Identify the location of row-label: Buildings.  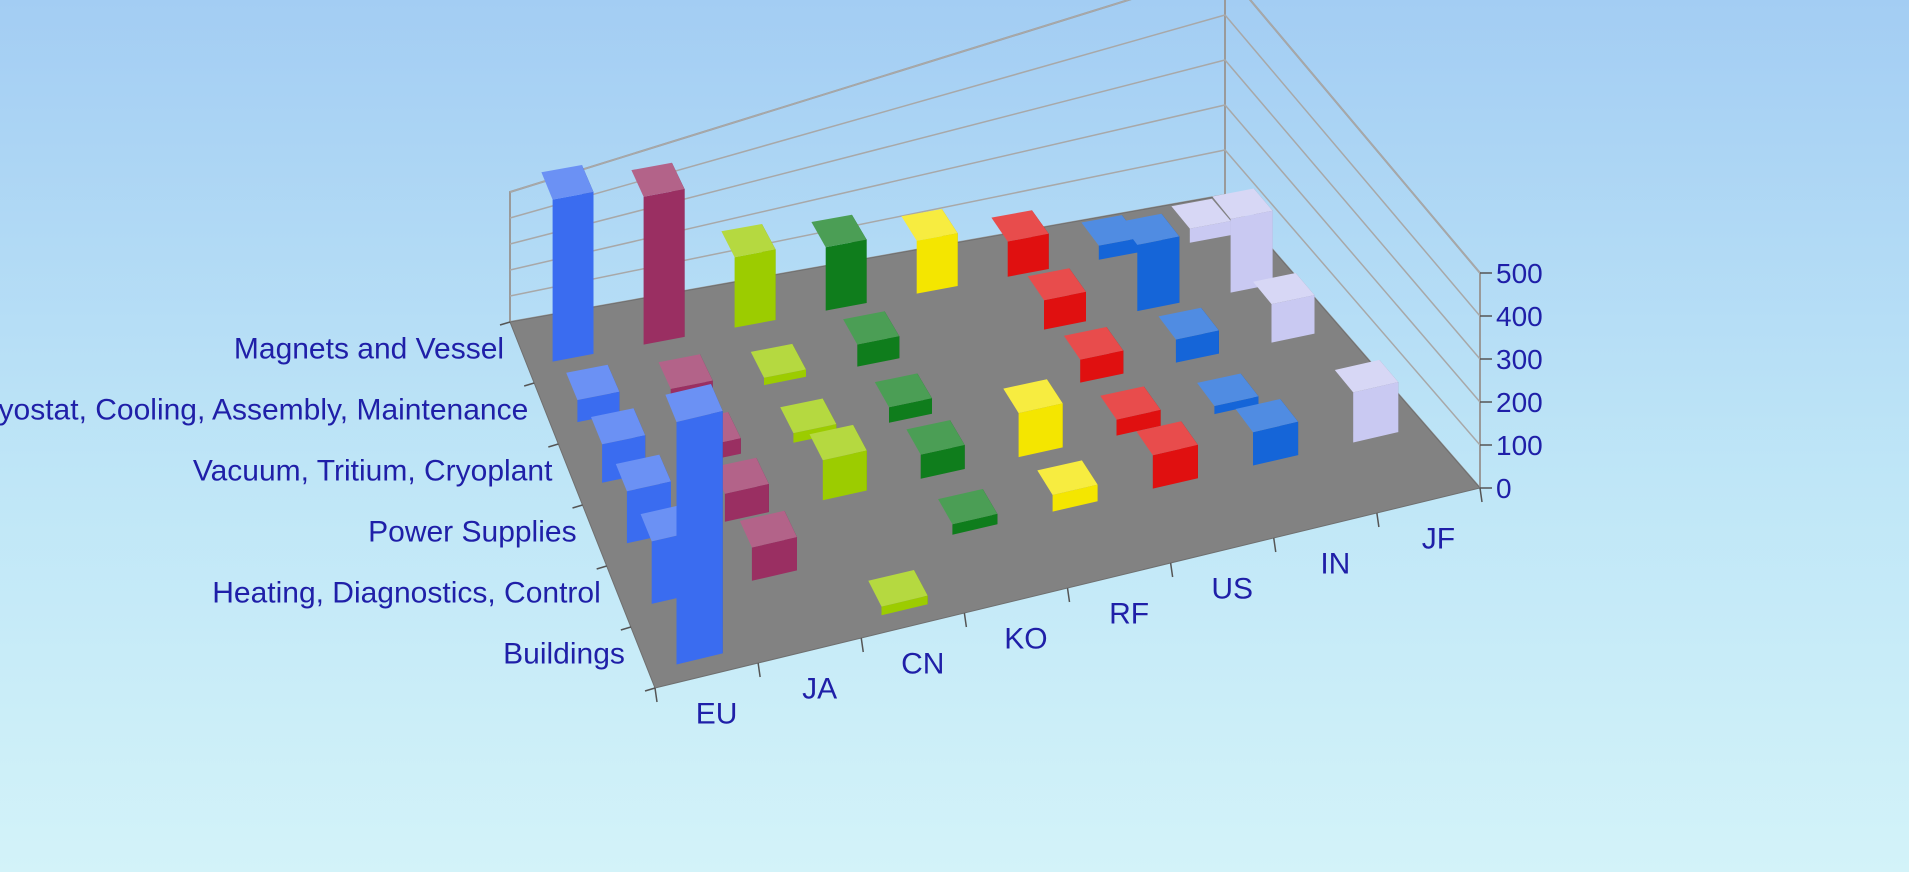
(564, 654).